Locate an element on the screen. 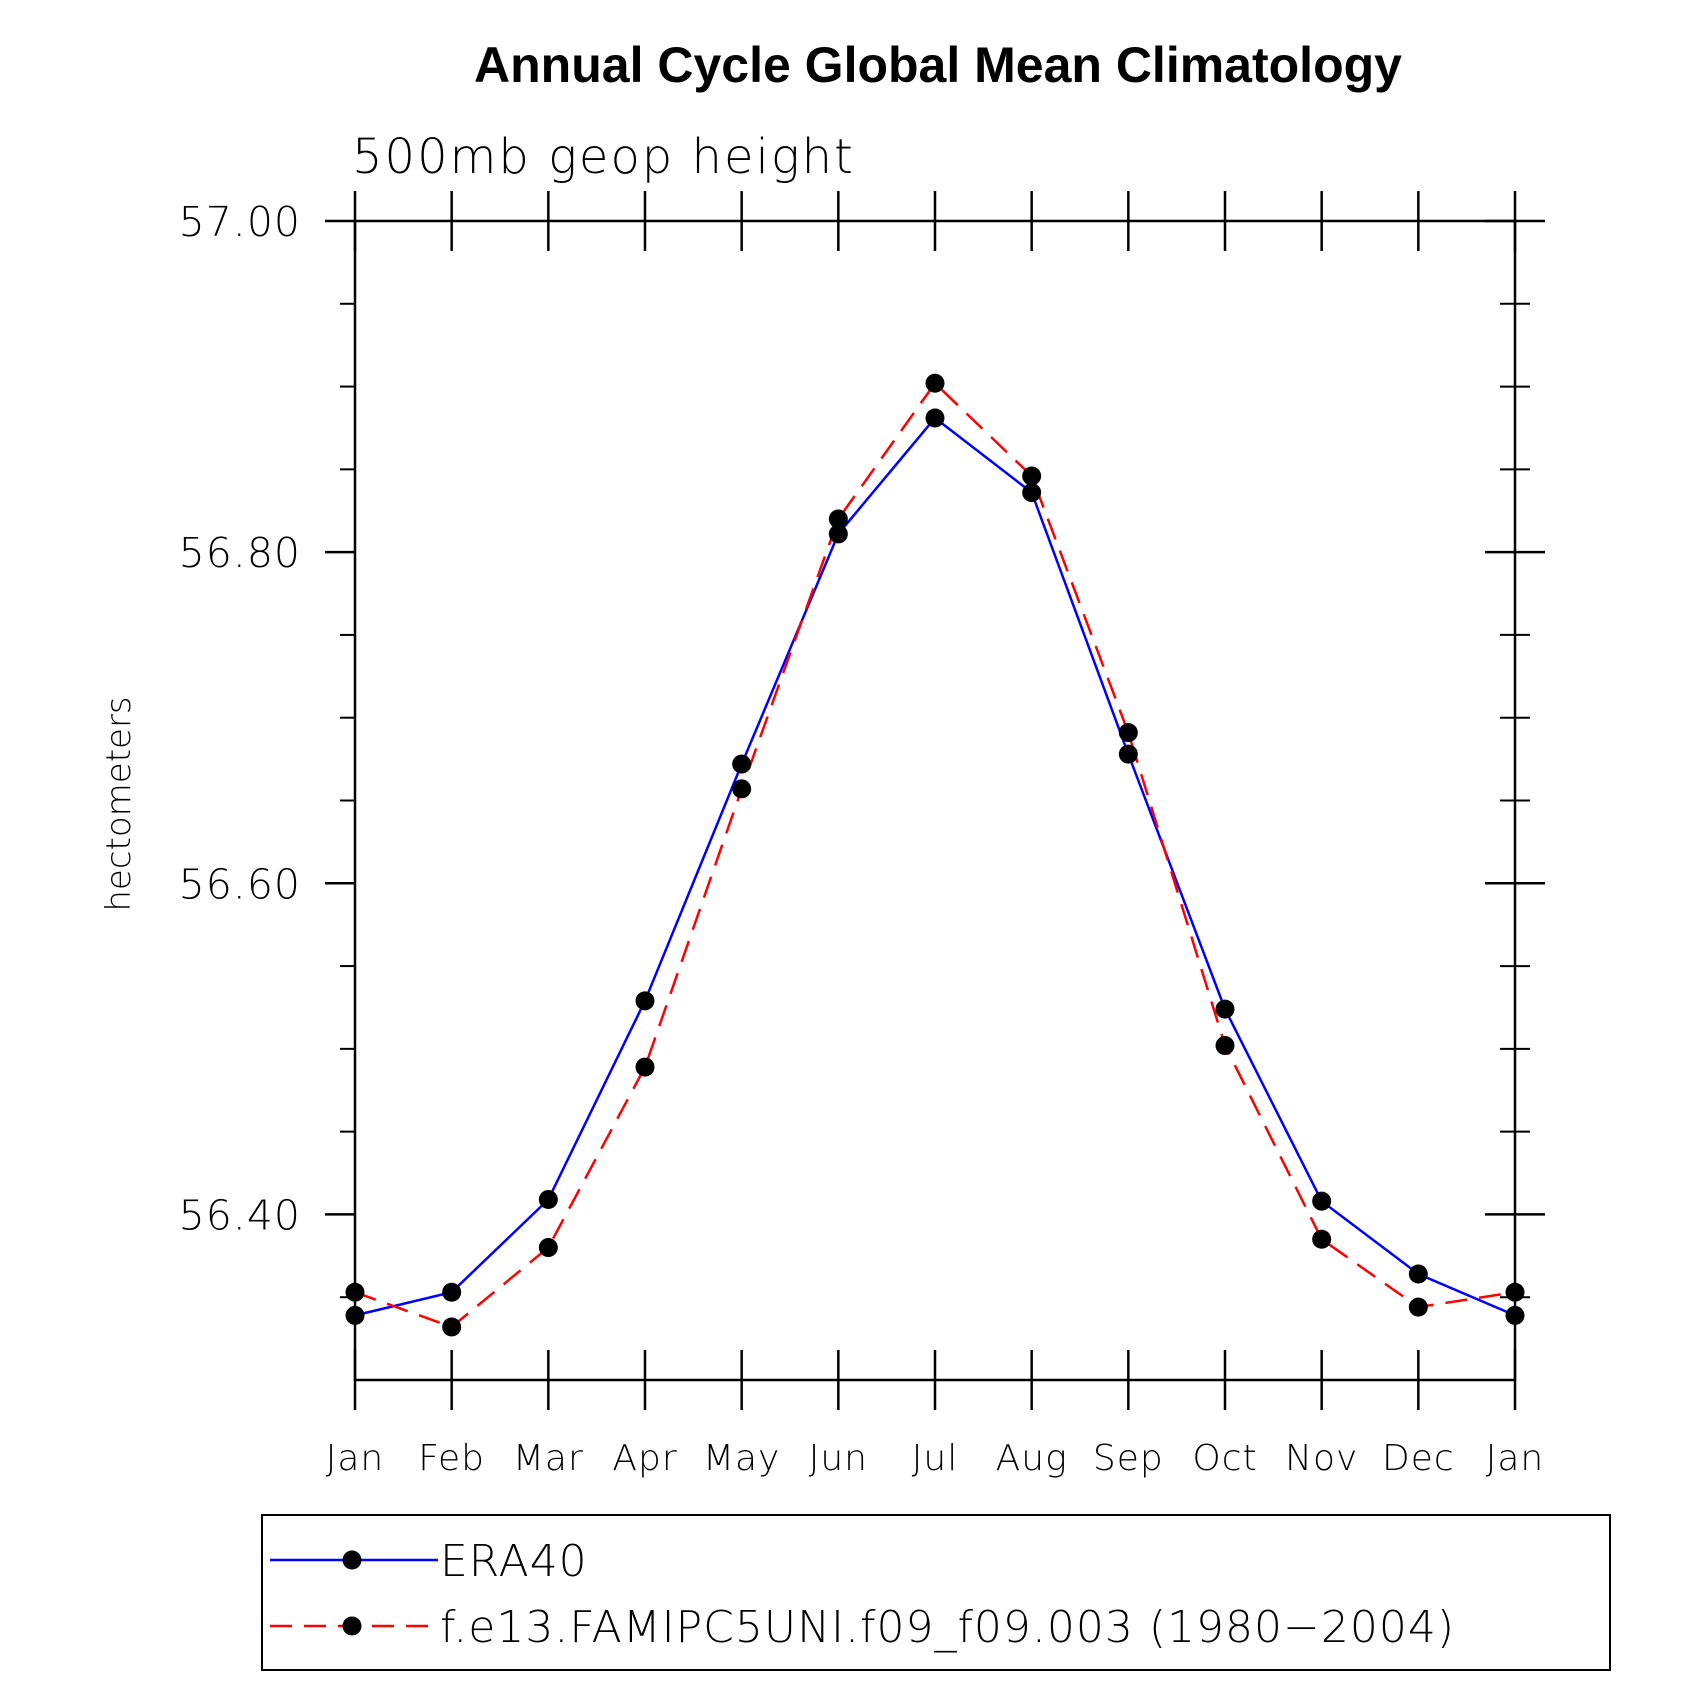 The image size is (1697, 1697). y-tick-label: 57.00 is located at coordinates (240, 222).